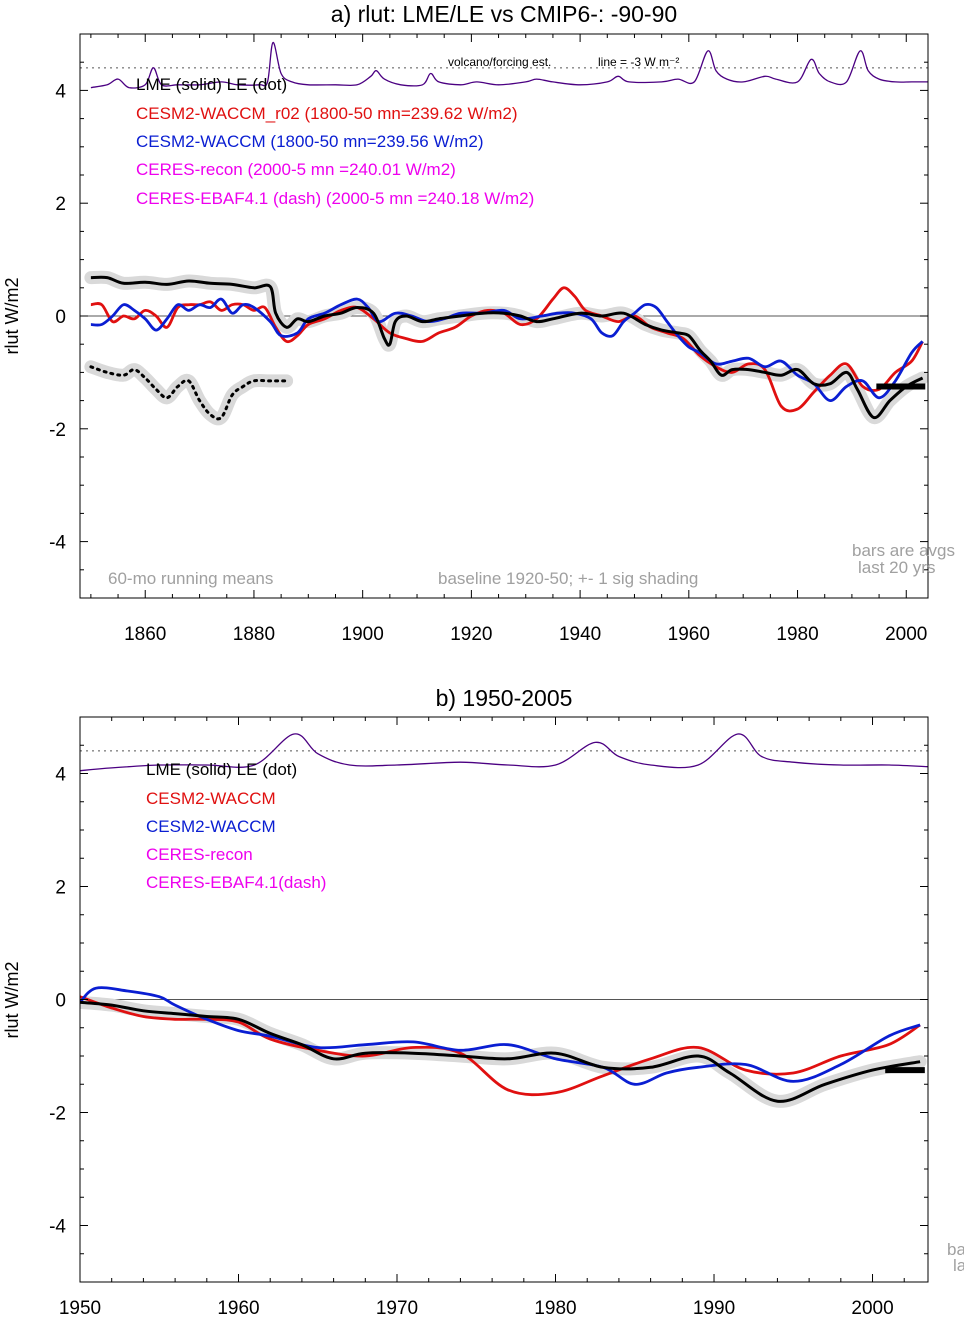  Describe the element at coordinates (504, 14) in the screenshot. I see `panel-a-title: a) rlut: LME/LE vs CMIP6-: -90-90` at that location.